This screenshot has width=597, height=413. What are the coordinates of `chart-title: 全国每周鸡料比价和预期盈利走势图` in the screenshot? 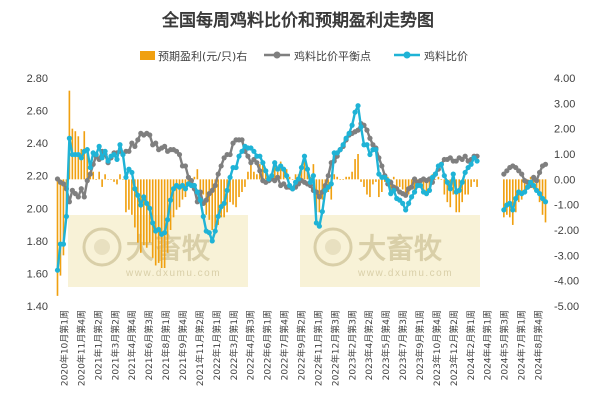 It's located at (297, 20).